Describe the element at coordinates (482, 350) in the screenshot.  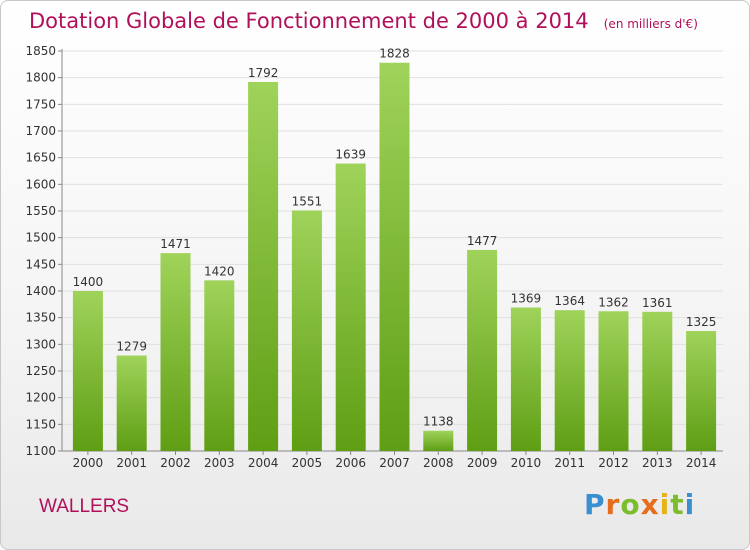
I see `bar-2009` at that location.